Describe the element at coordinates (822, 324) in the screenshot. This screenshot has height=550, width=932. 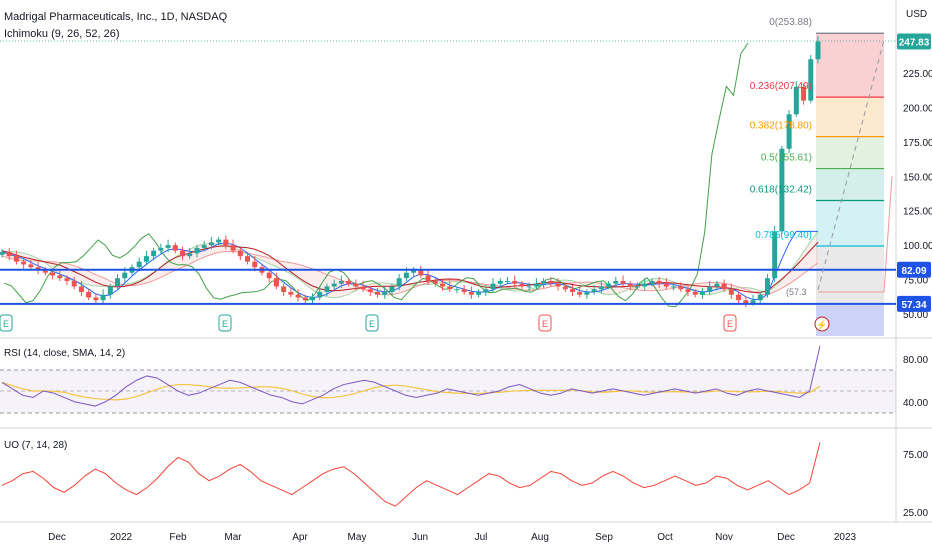
I see `event-marker` at that location.